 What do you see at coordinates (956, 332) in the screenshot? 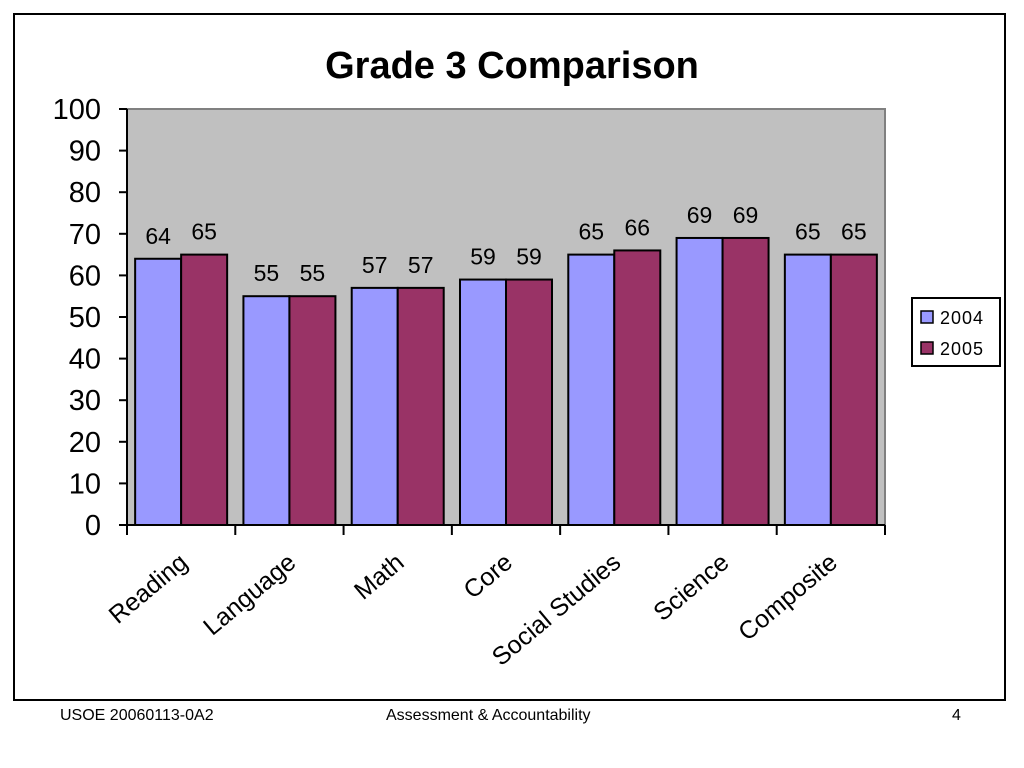
I see `legend: 2004 2005` at bounding box center [956, 332].